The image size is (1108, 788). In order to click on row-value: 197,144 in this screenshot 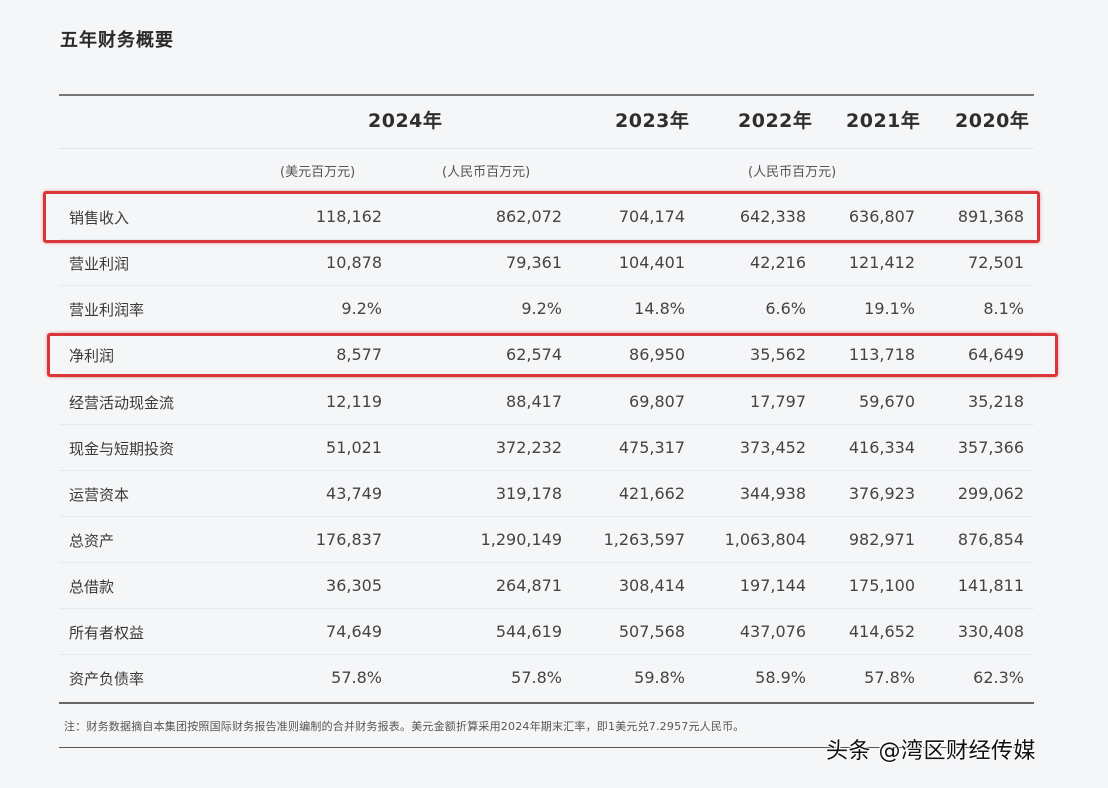, I will do `click(772, 585)`.